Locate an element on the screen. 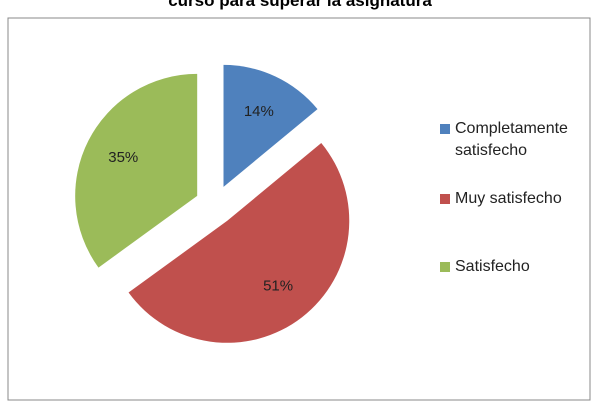 The width and height of the screenshot is (596, 403). legend-item: Completamente satisfecho is located at coordinates (510, 140).